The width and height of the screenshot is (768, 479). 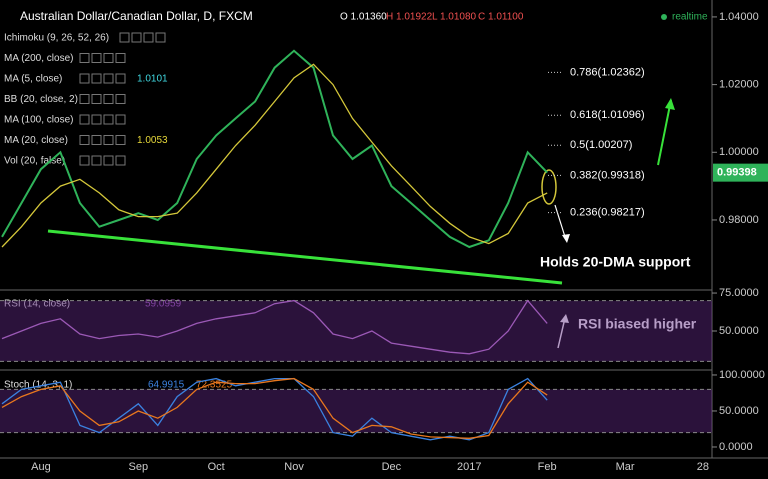 What do you see at coordinates (56, 38) in the screenshot?
I see `indicator-label: Ichimoku (9, 26, 52, 26)` at bounding box center [56, 38].